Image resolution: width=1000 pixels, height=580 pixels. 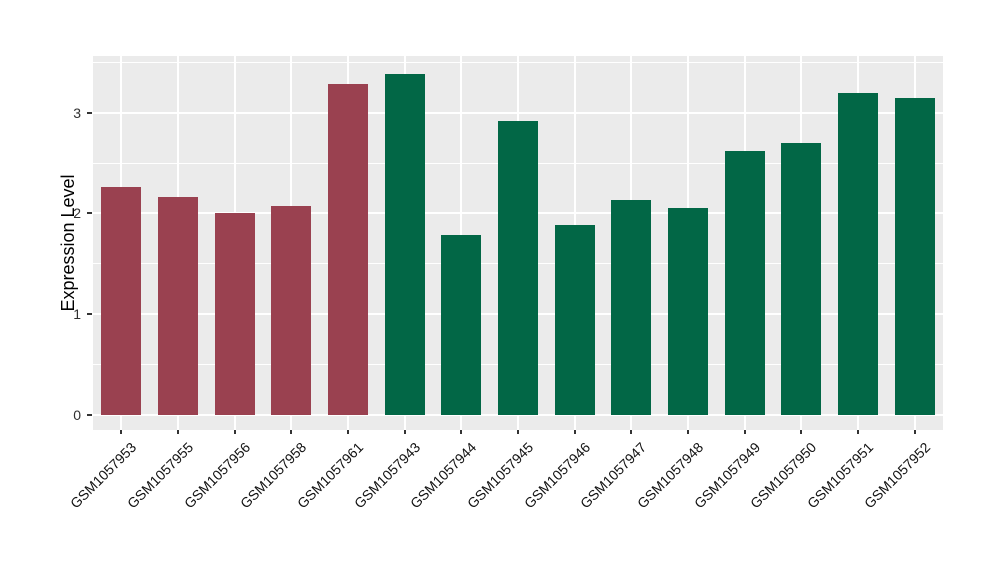 What do you see at coordinates (801, 279) in the screenshot?
I see `bar-GSM1057950` at bounding box center [801, 279].